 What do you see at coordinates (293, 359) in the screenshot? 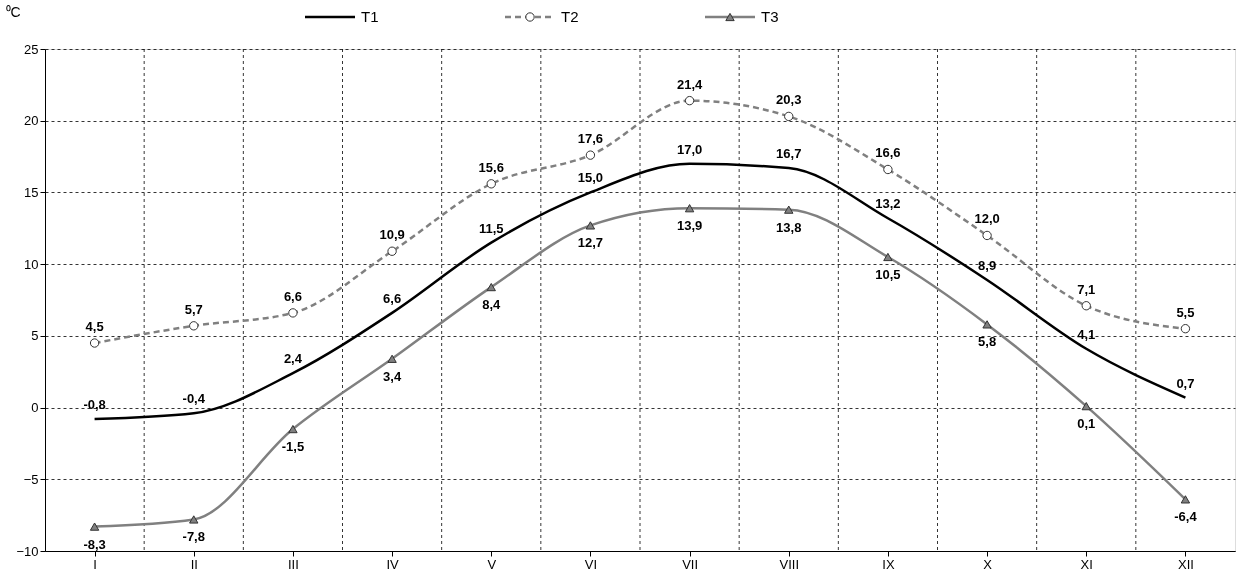
I see `data-label: 2,4` at bounding box center [293, 359].